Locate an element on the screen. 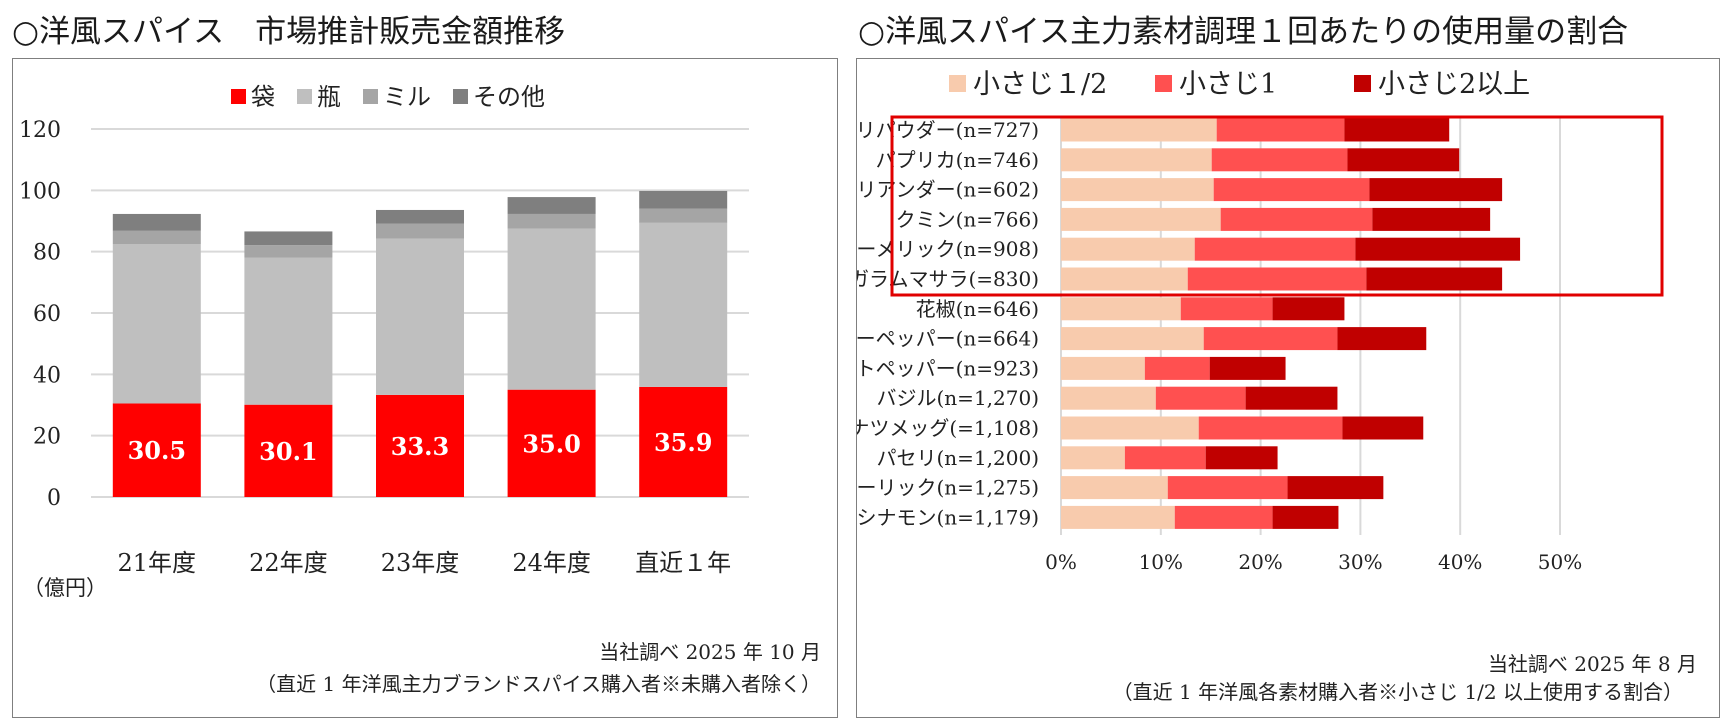 This screenshot has height=724, width=1732. x-tick-label: 30% is located at coordinates (1360, 562).